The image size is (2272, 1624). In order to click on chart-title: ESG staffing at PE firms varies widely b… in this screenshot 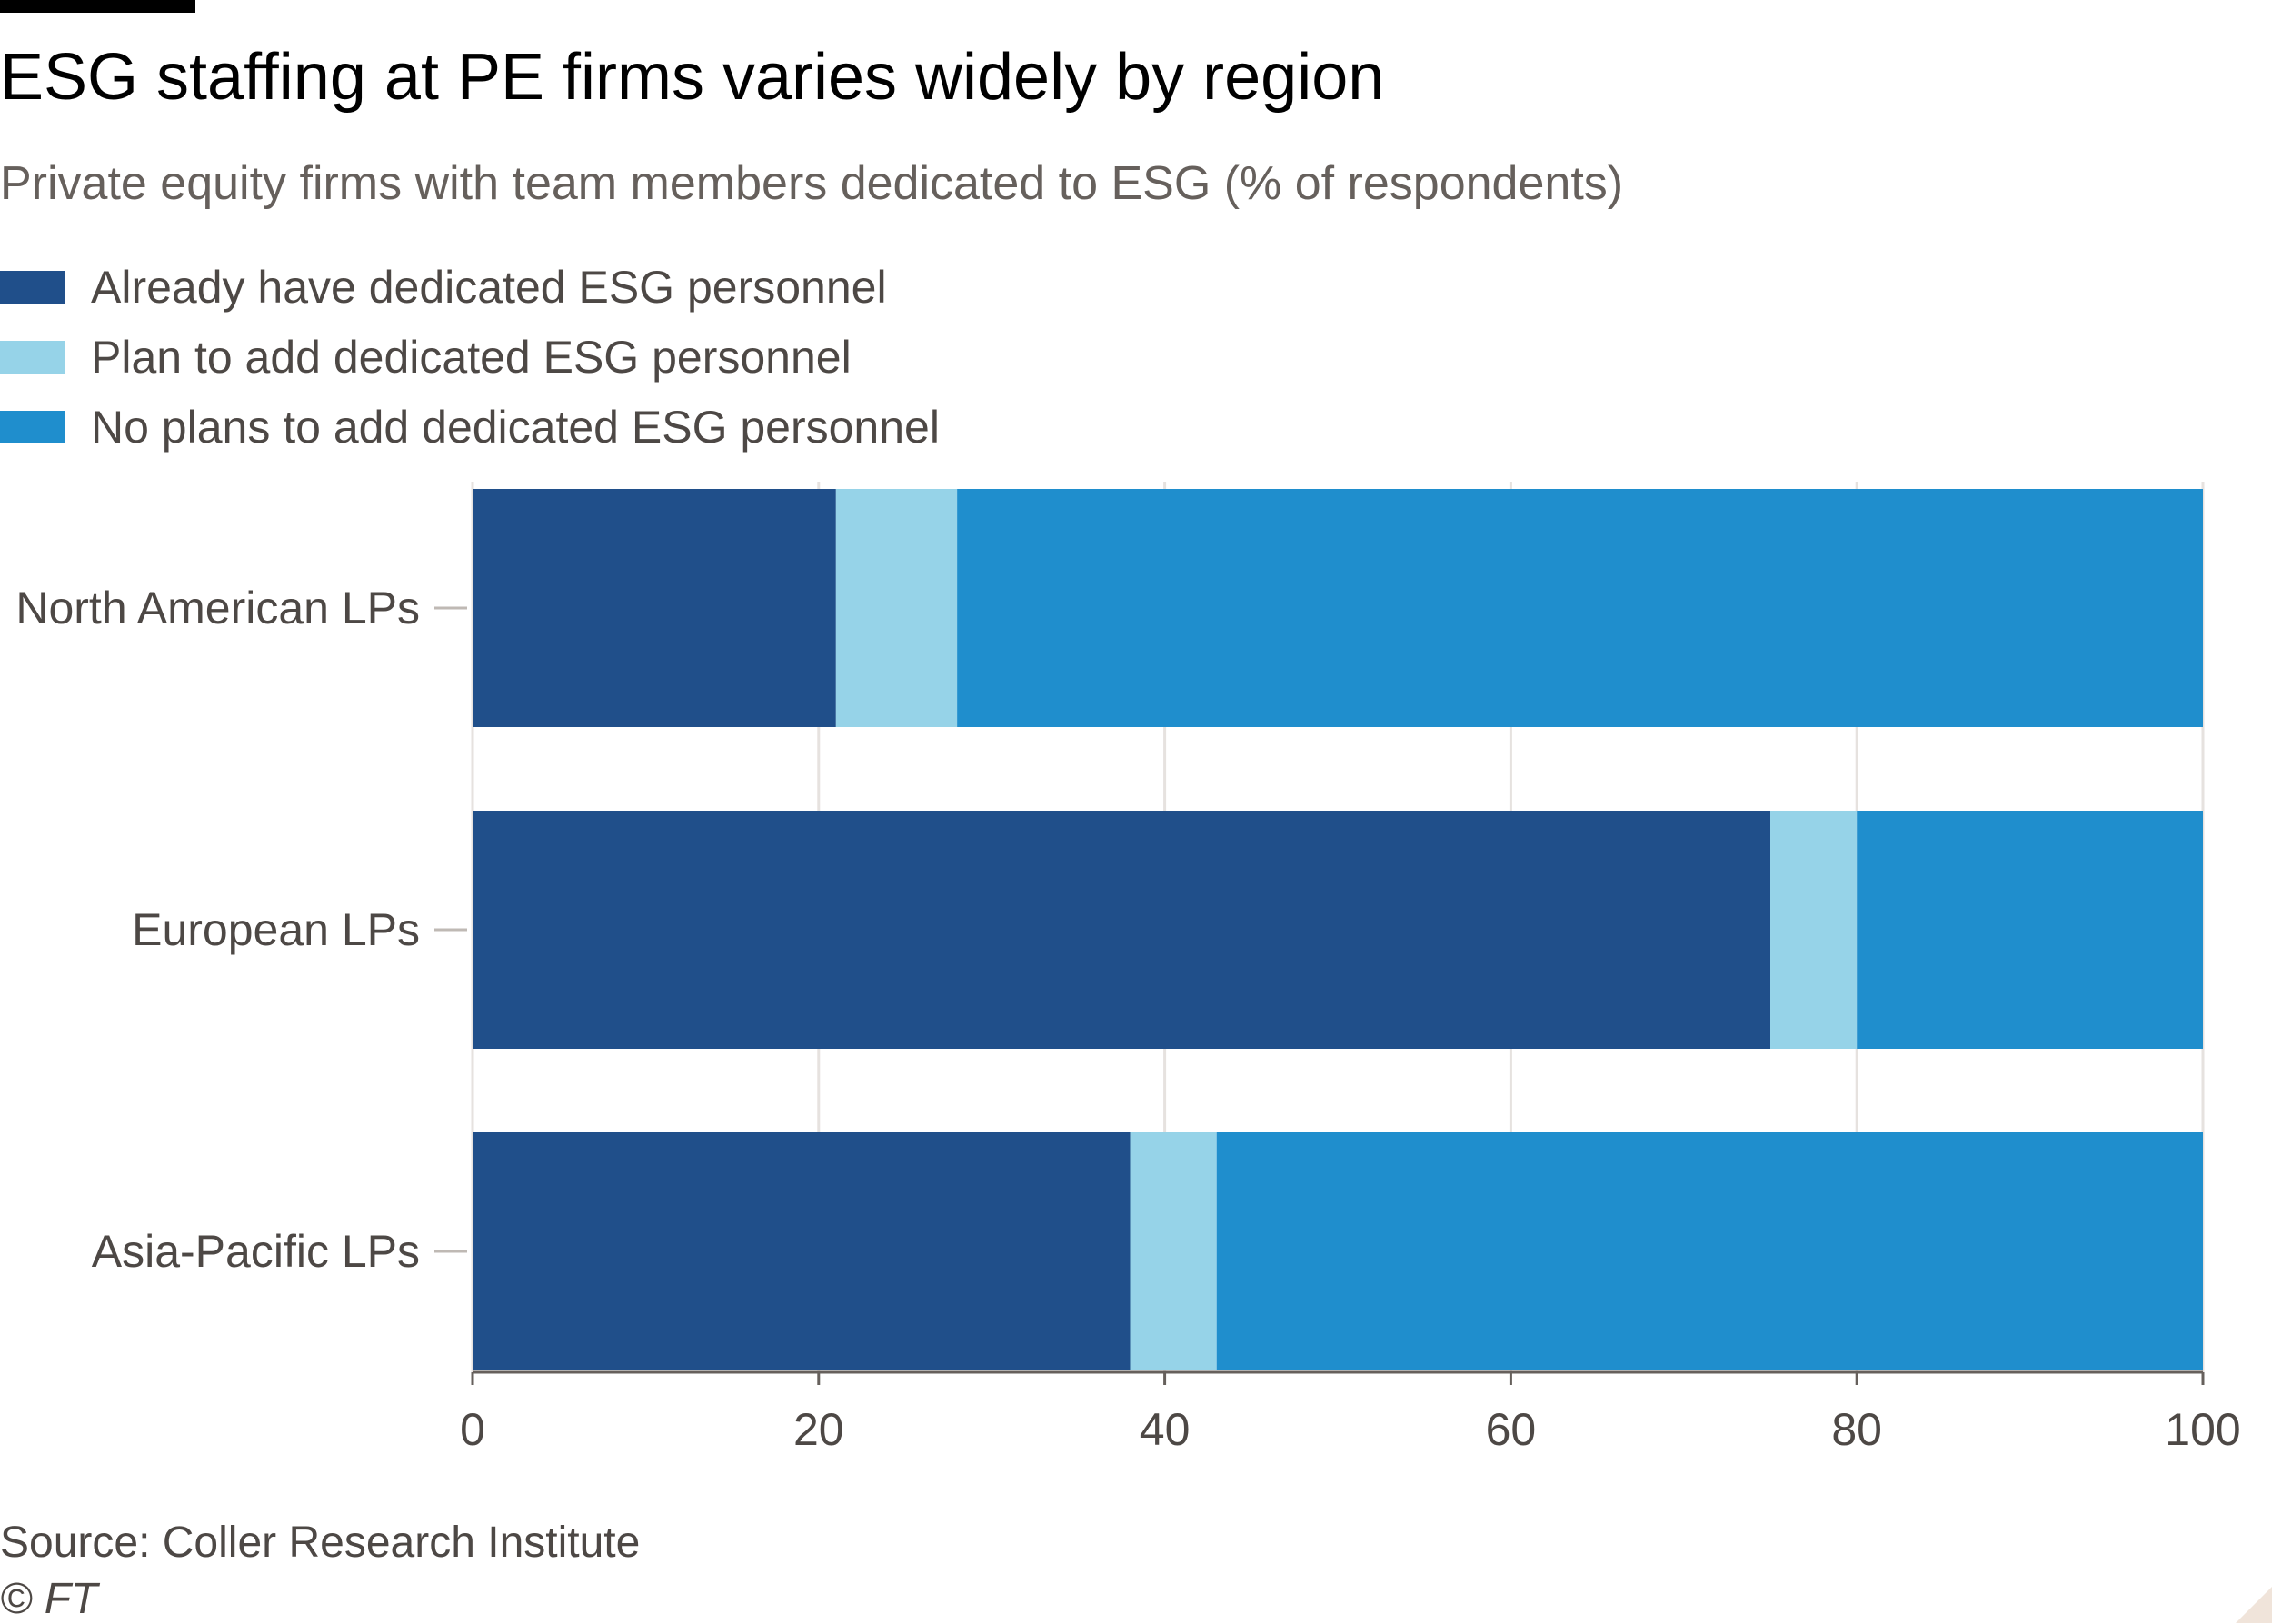, I will do `click(692, 77)`.